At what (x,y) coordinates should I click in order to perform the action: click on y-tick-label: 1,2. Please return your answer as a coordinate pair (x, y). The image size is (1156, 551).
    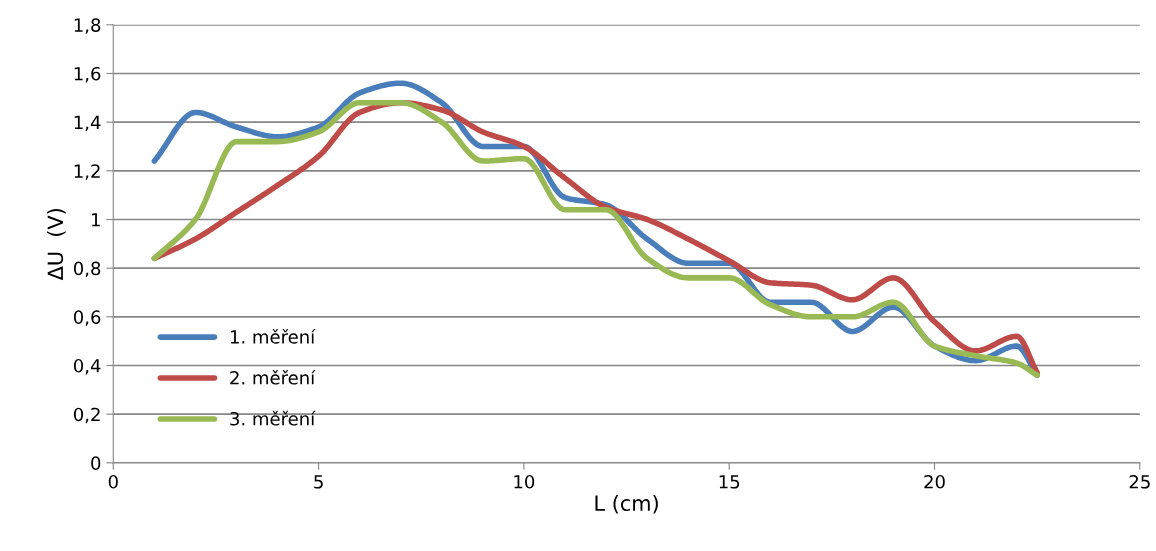
    Looking at the image, I should click on (87, 172).